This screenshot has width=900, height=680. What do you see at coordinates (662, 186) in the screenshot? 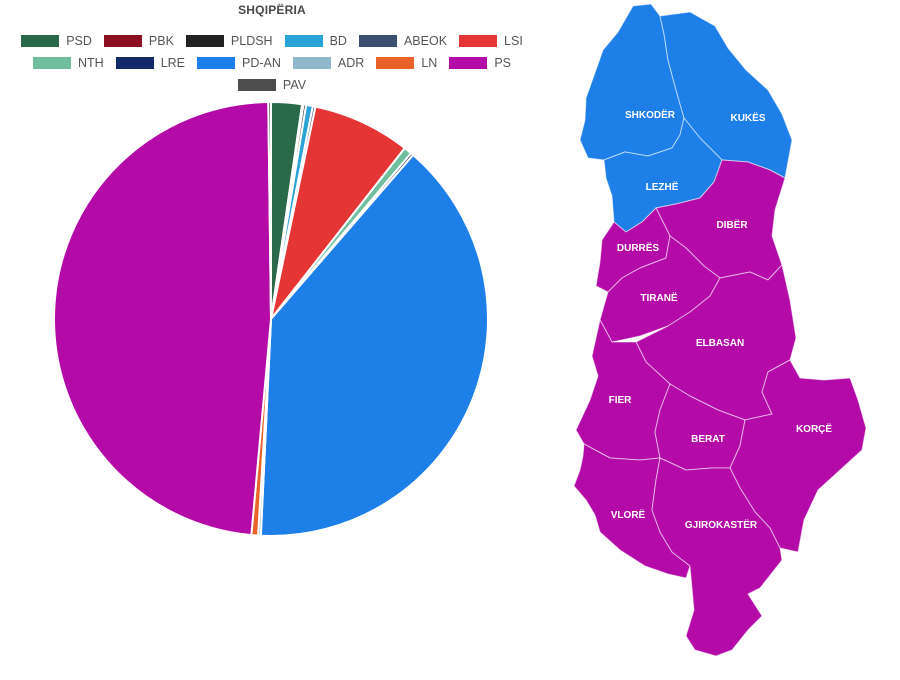
I see `region-label-lezhe: LEZHË` at bounding box center [662, 186].